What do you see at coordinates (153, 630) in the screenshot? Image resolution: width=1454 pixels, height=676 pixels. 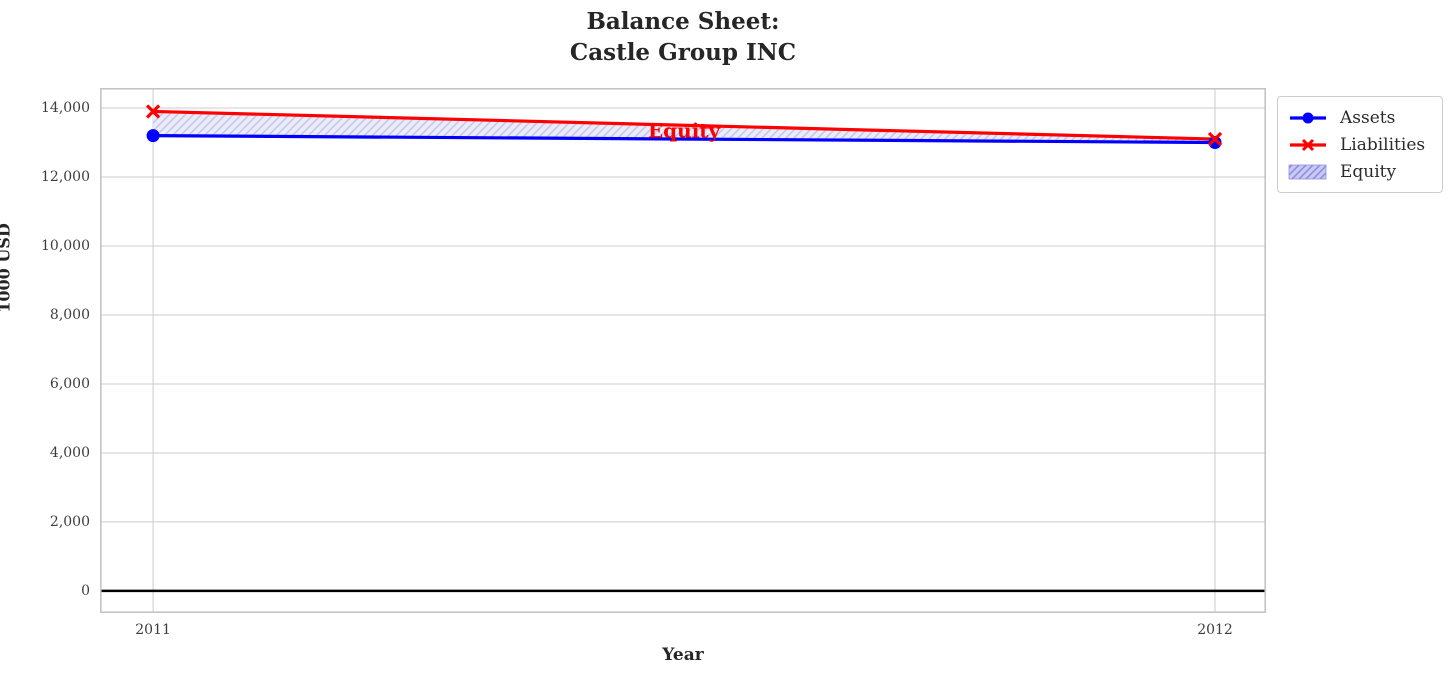 I see `x-tick-label: 2011` at bounding box center [153, 630].